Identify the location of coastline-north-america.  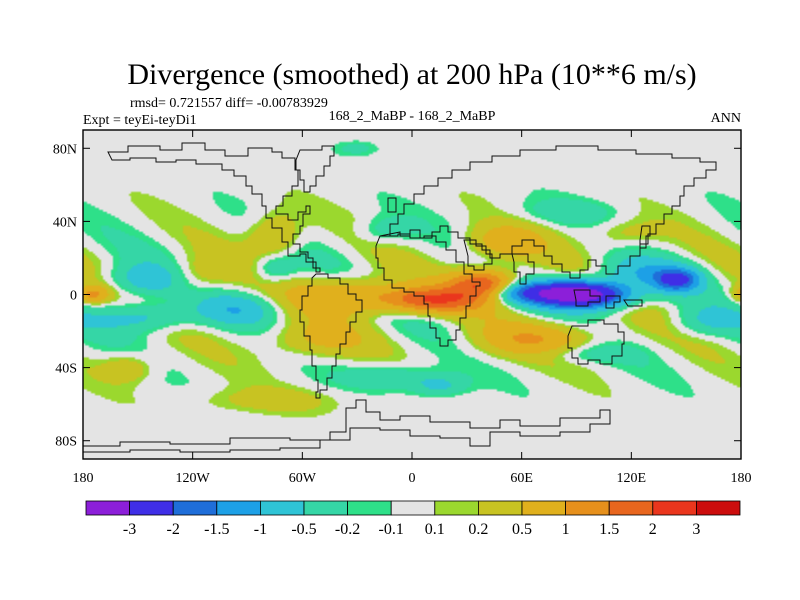
(214, 207).